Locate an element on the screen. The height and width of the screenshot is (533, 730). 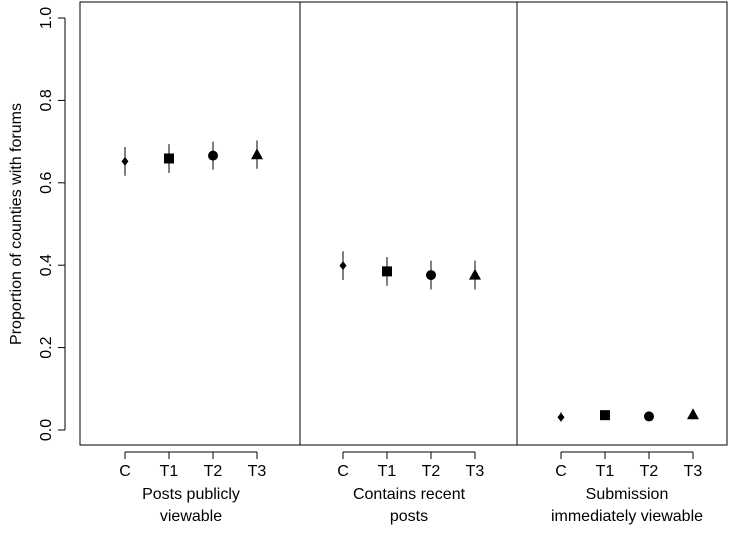
panel-label: posts is located at coordinates (409, 516).